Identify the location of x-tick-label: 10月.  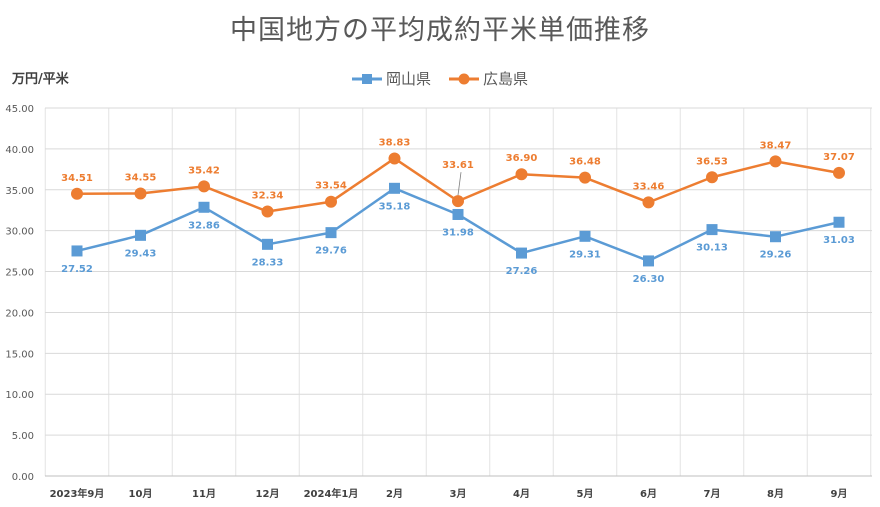
(141, 494).